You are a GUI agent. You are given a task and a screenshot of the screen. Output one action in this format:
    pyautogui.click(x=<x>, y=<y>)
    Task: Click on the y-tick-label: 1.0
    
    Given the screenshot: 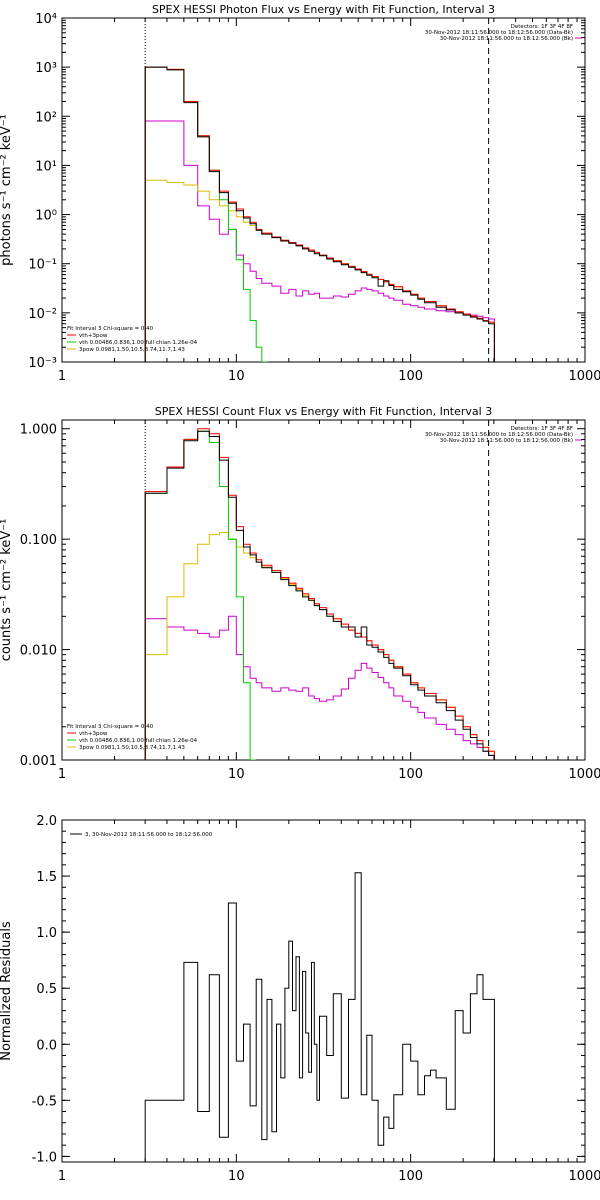 What is the action you would take?
    pyautogui.click(x=46, y=933)
    